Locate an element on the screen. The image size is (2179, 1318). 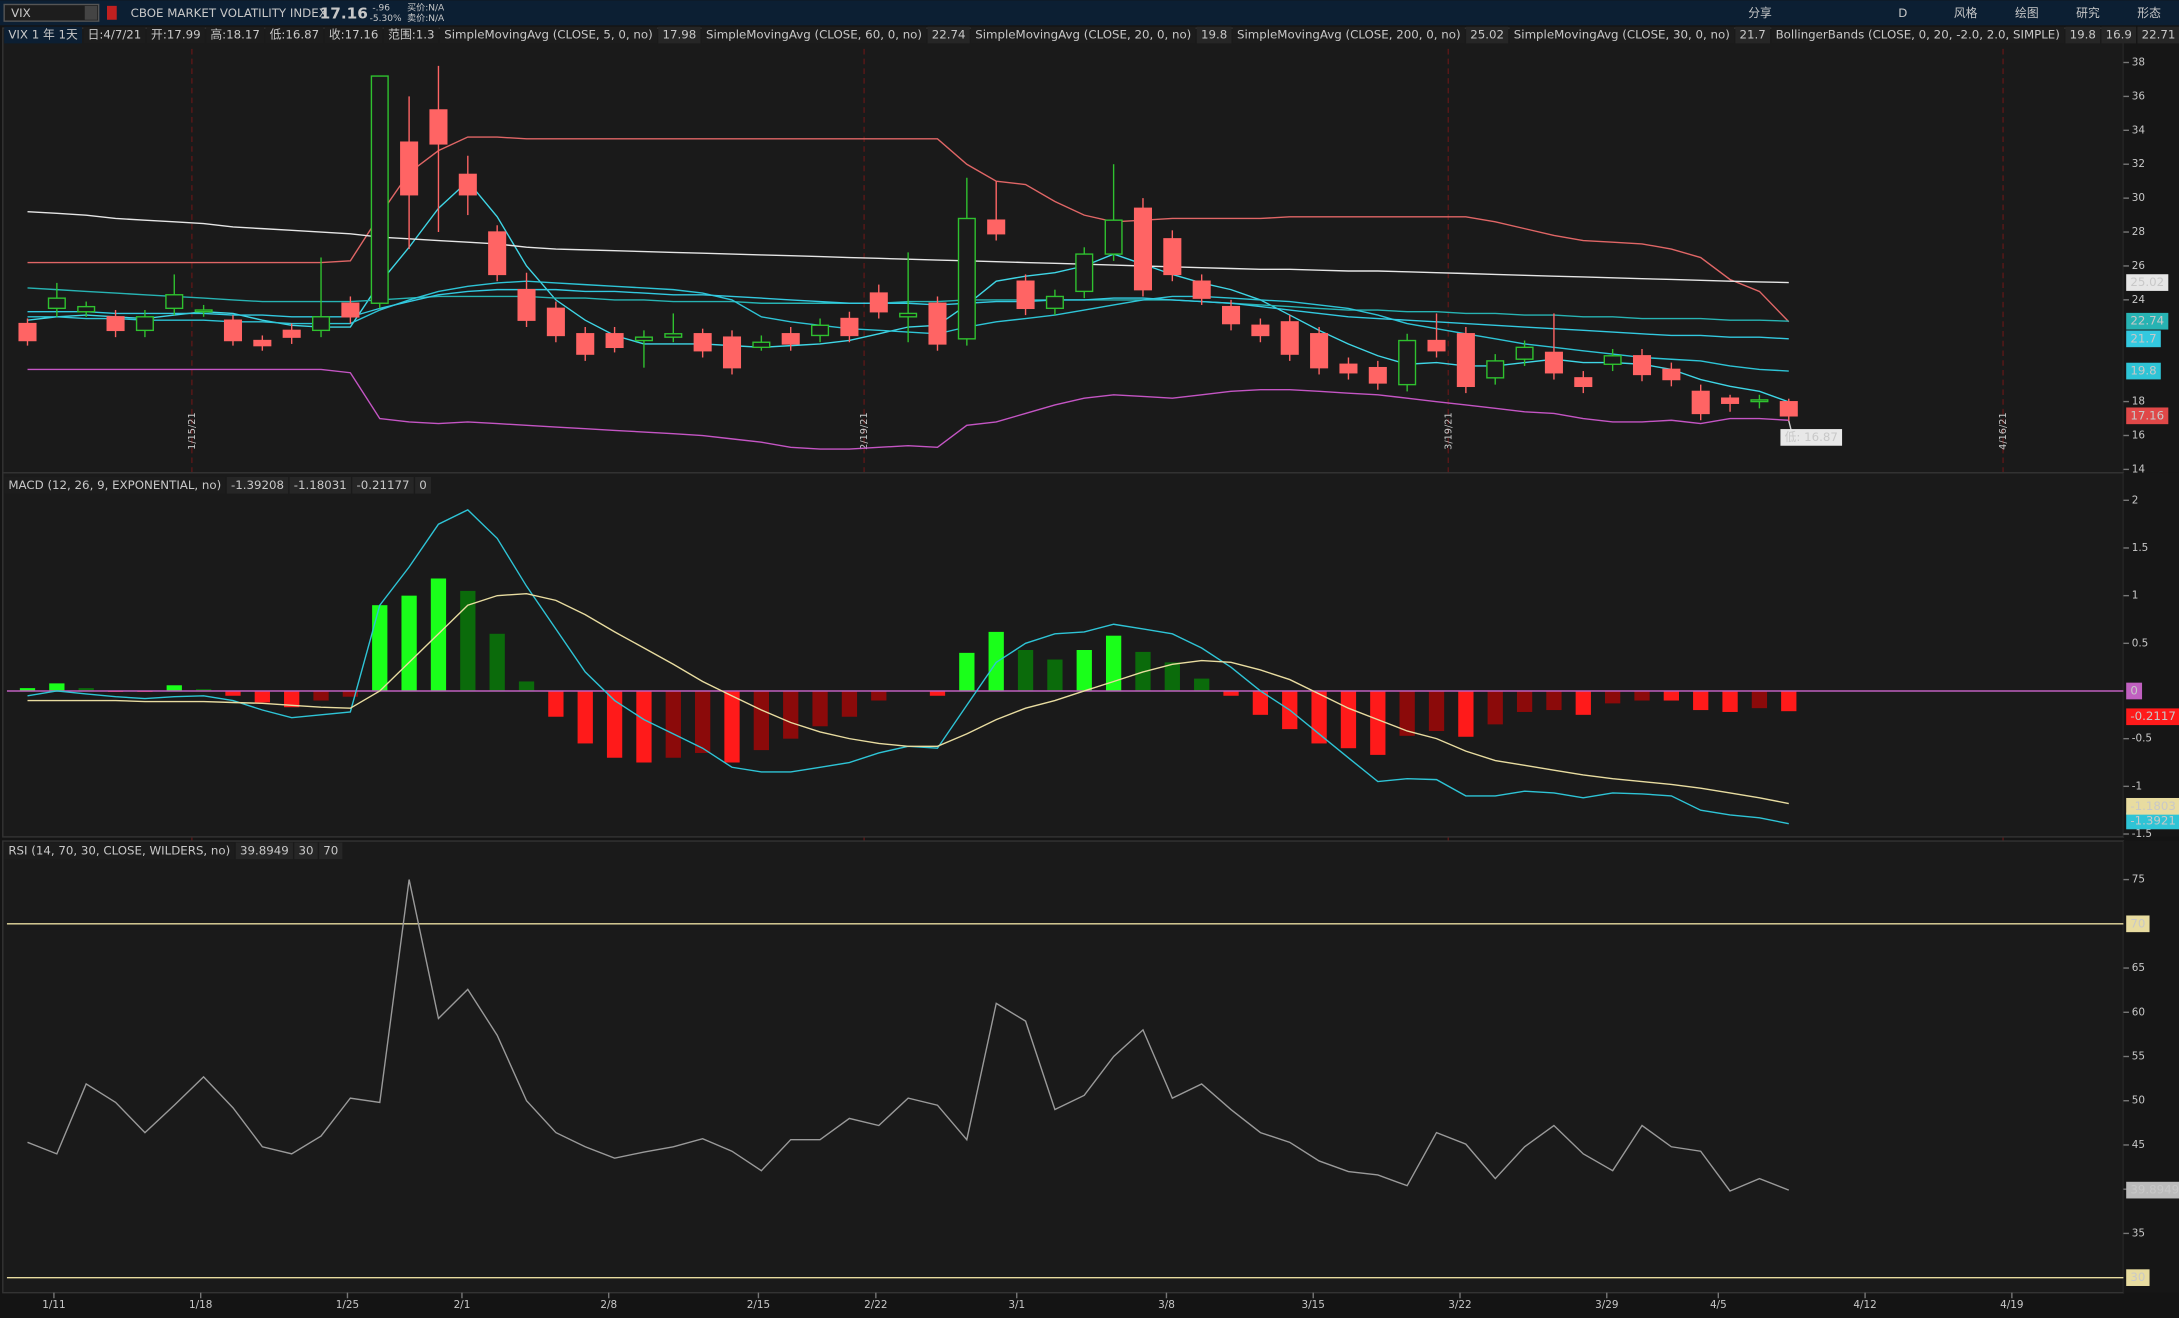
price-tag: 25.02 is located at coordinates (2147, 282).